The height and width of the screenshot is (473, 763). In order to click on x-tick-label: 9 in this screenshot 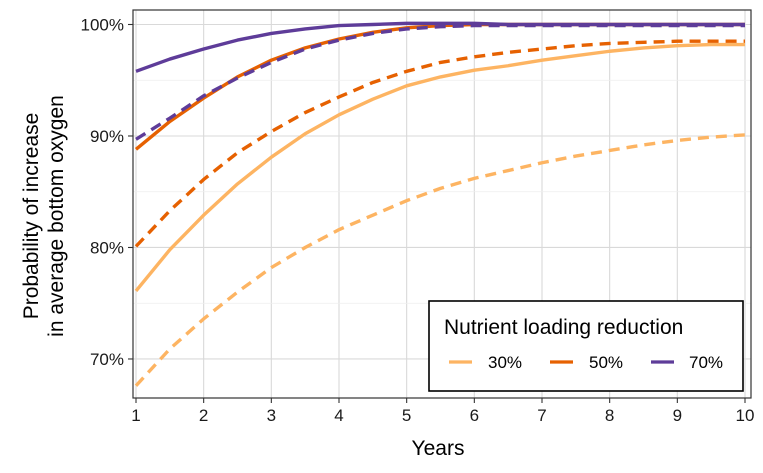, I will do `click(677, 415)`.